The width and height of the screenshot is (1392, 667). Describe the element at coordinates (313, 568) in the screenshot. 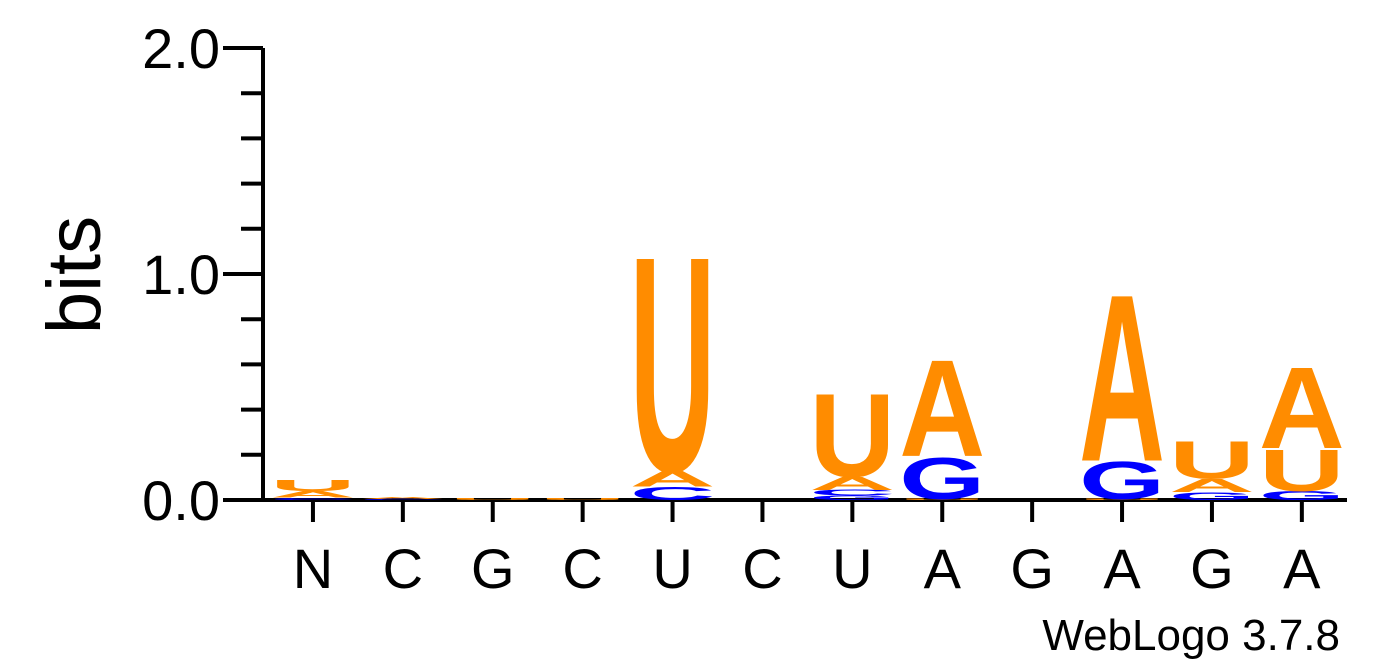

I see `x-tick-label: N` at that location.